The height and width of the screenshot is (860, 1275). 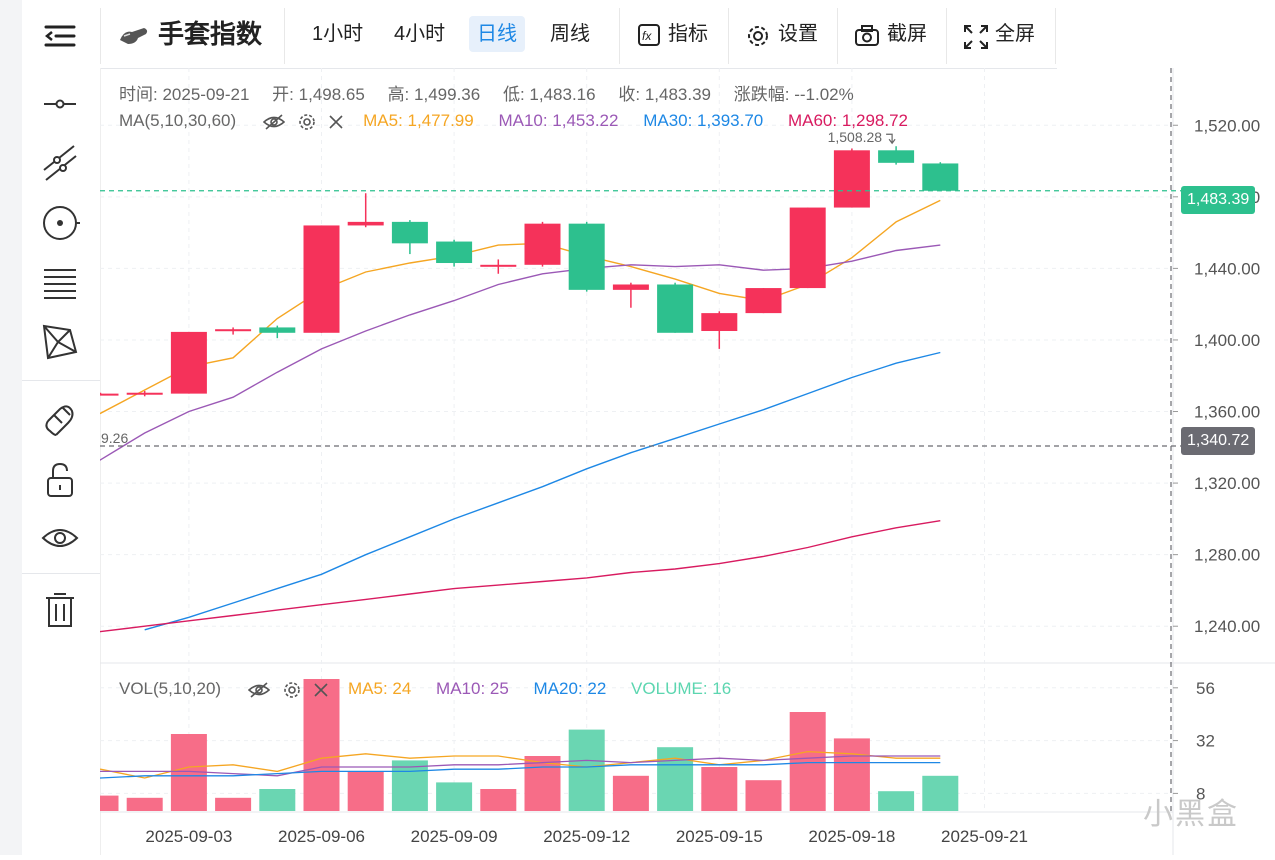 I want to click on trash-icon, so click(x=60, y=610).